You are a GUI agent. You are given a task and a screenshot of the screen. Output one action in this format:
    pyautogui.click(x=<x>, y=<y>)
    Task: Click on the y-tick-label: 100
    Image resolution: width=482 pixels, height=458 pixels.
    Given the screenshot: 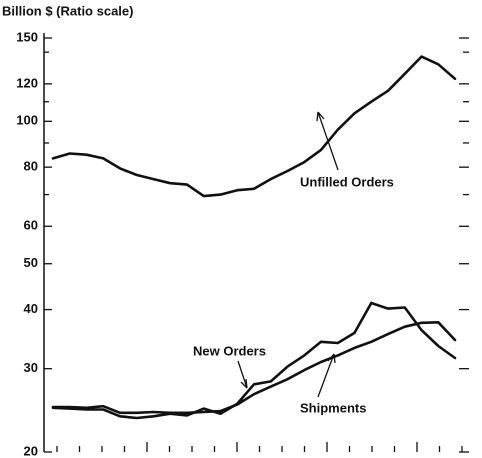 What is the action you would take?
    pyautogui.click(x=27, y=120)
    